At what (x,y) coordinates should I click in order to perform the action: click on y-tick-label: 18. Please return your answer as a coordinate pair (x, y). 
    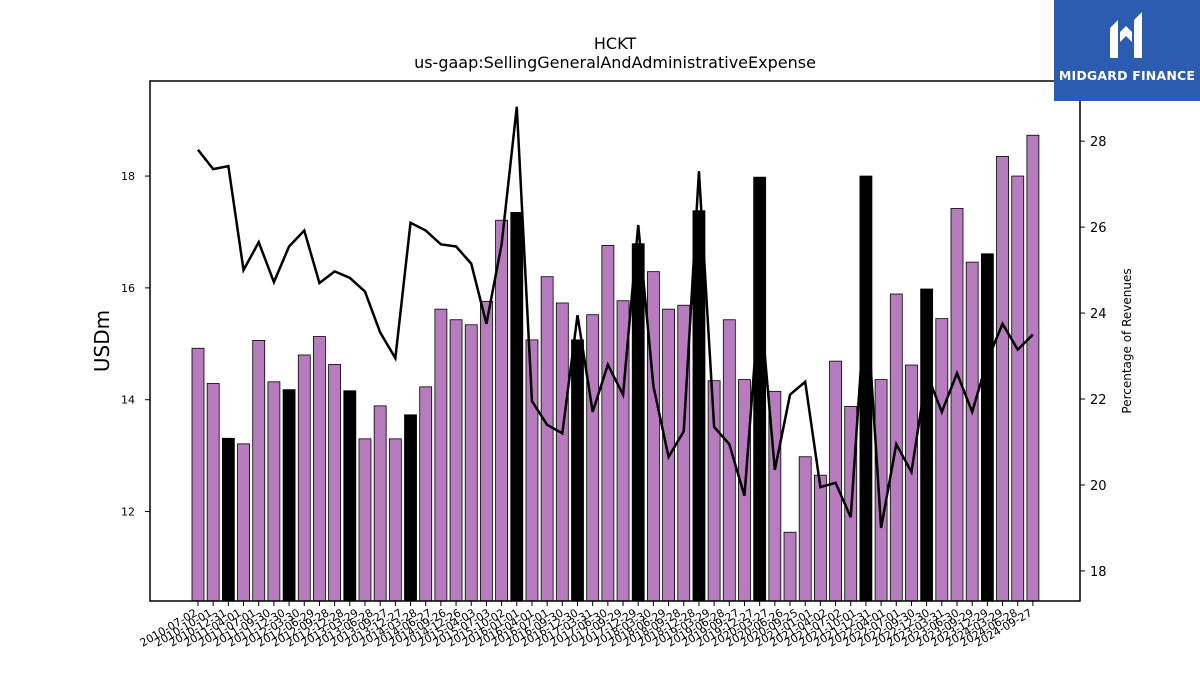
    Looking at the image, I should click on (128, 176).